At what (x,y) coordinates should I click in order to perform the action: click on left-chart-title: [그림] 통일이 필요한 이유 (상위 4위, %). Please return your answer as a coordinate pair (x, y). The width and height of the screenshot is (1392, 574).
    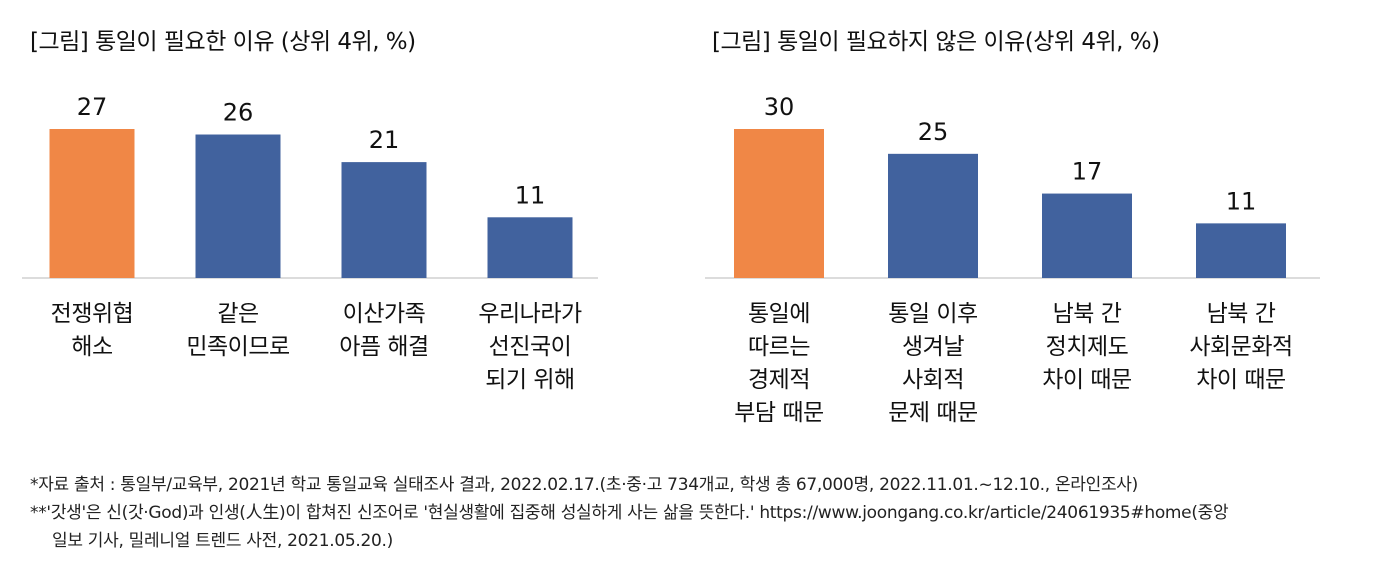
    Looking at the image, I should click on (223, 42).